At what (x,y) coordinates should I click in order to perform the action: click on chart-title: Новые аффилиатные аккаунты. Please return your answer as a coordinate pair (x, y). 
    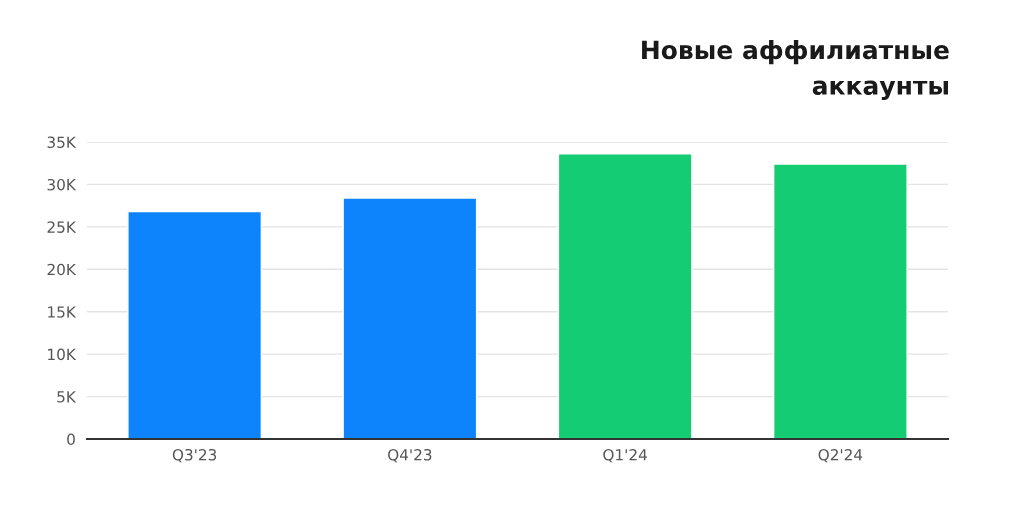
    Looking at the image, I should click on (795, 70).